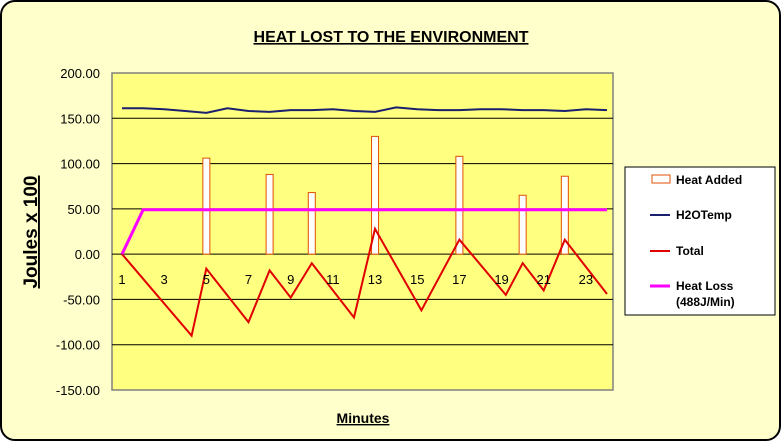  I want to click on x-tick-label: 11, so click(333, 279).